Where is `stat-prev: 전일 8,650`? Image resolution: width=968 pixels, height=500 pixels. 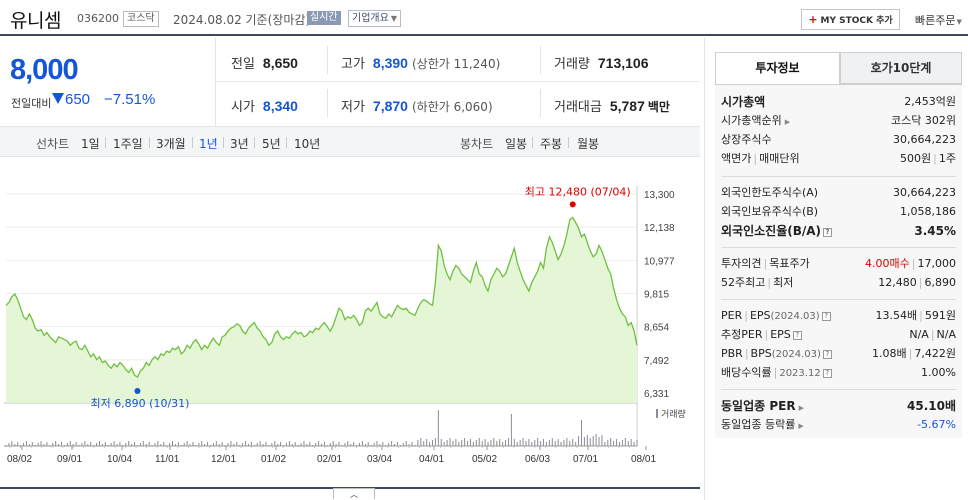 stat-prev: 전일 8,650 is located at coordinates (264, 62).